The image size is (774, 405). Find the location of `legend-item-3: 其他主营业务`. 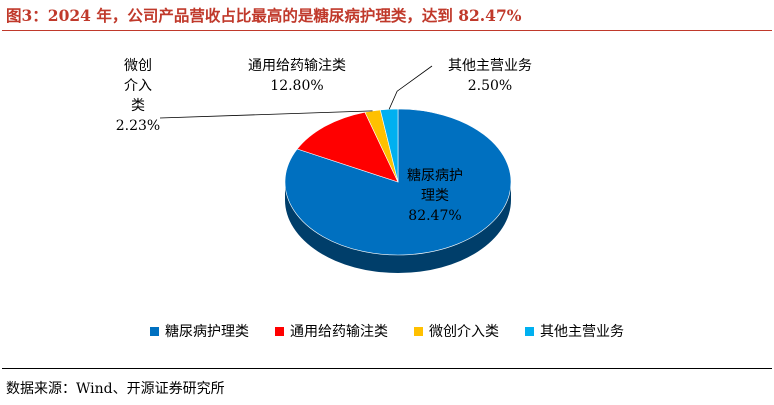

legend-item-3: 其他主营业务 is located at coordinates (574, 331).